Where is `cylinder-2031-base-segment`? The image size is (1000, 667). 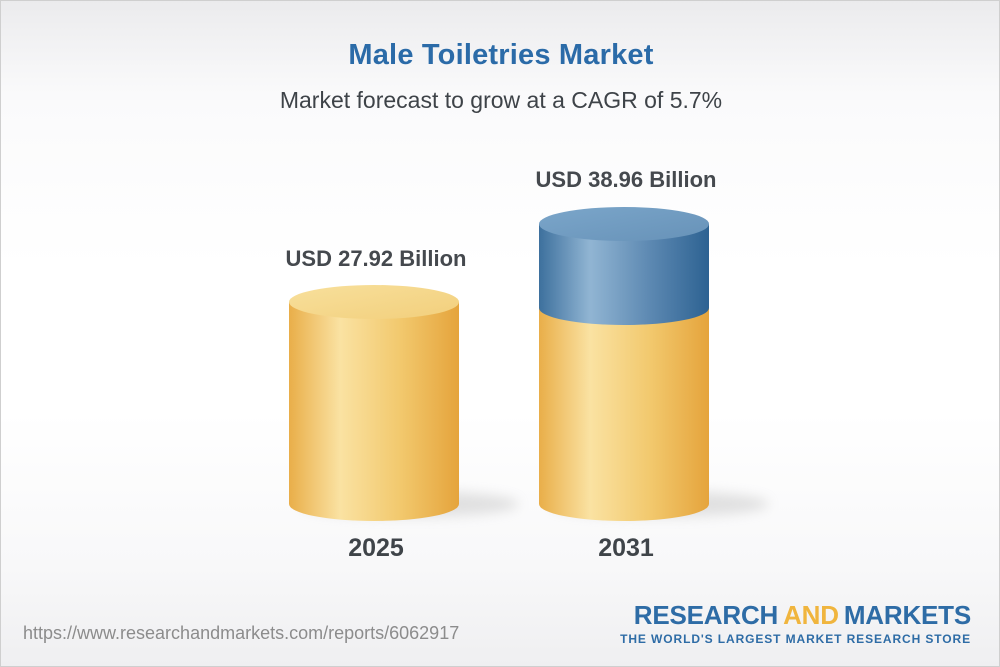
cylinder-2031-base-segment is located at coordinates (624, 414).